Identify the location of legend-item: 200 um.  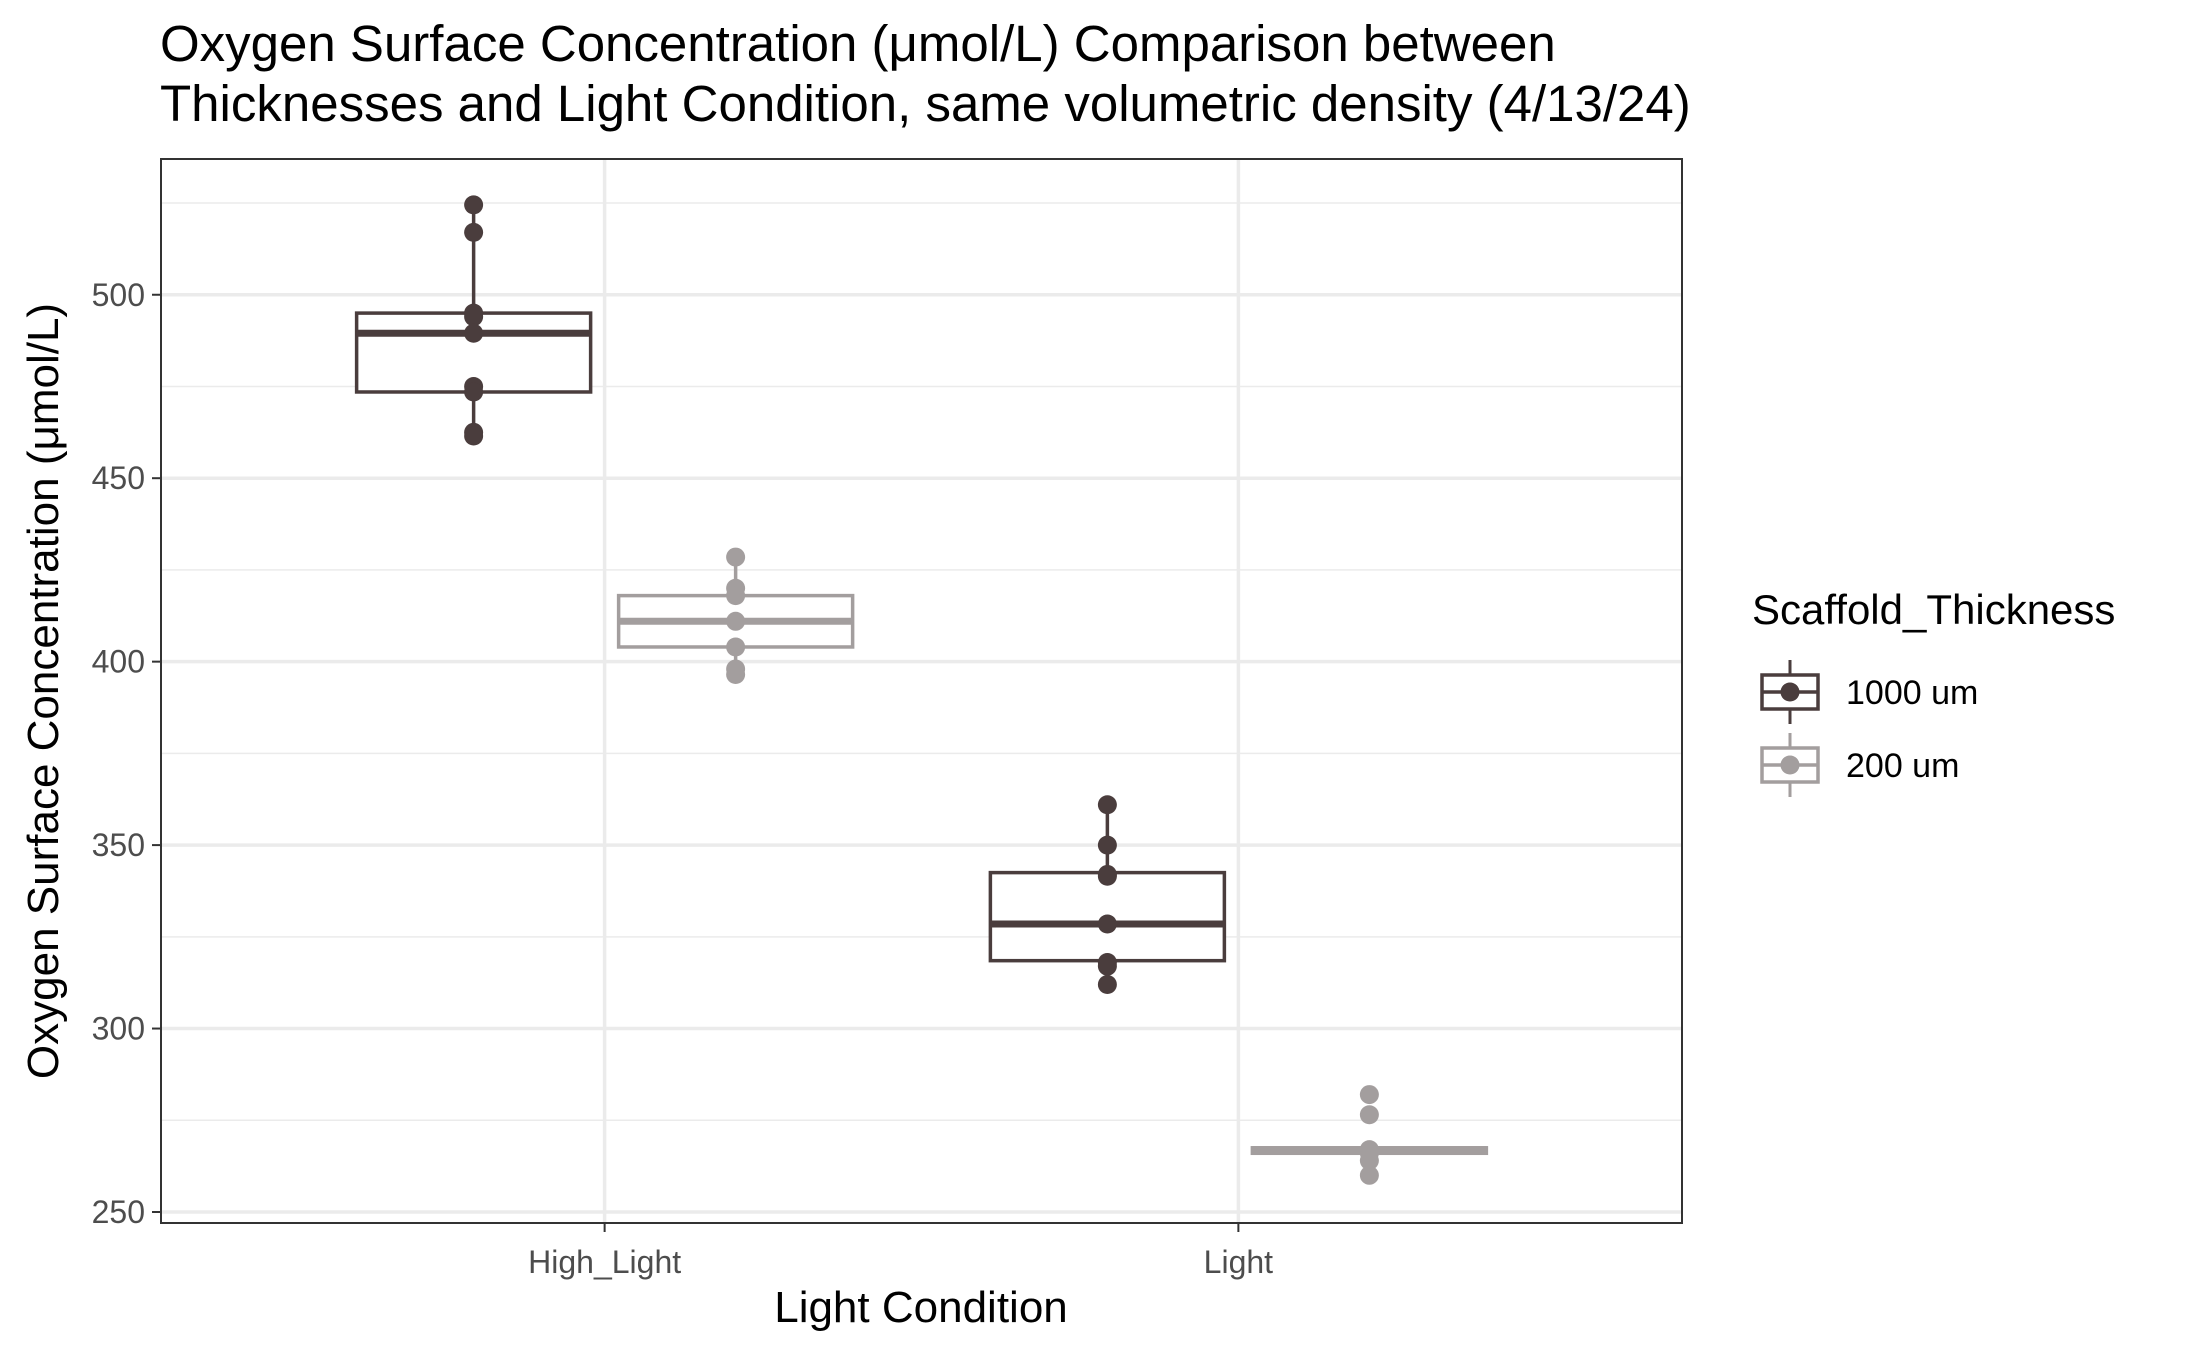
(1859, 765).